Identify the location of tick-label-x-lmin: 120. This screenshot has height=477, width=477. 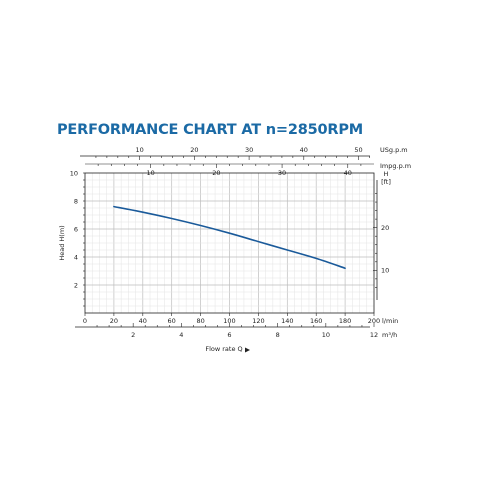
(258, 321).